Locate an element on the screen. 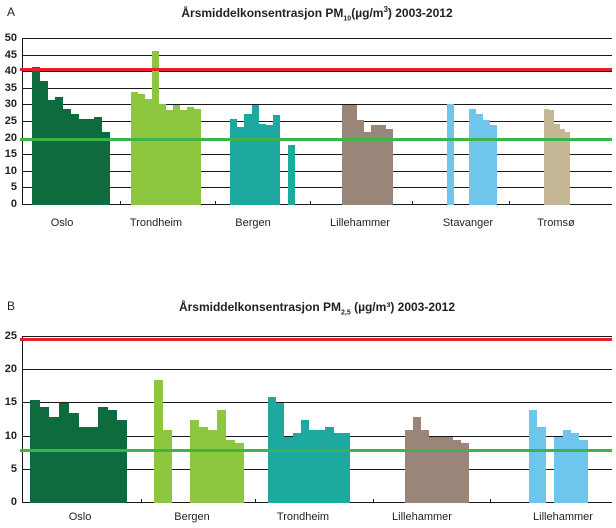  x-group-label: Lillehammer is located at coordinates (422, 517).